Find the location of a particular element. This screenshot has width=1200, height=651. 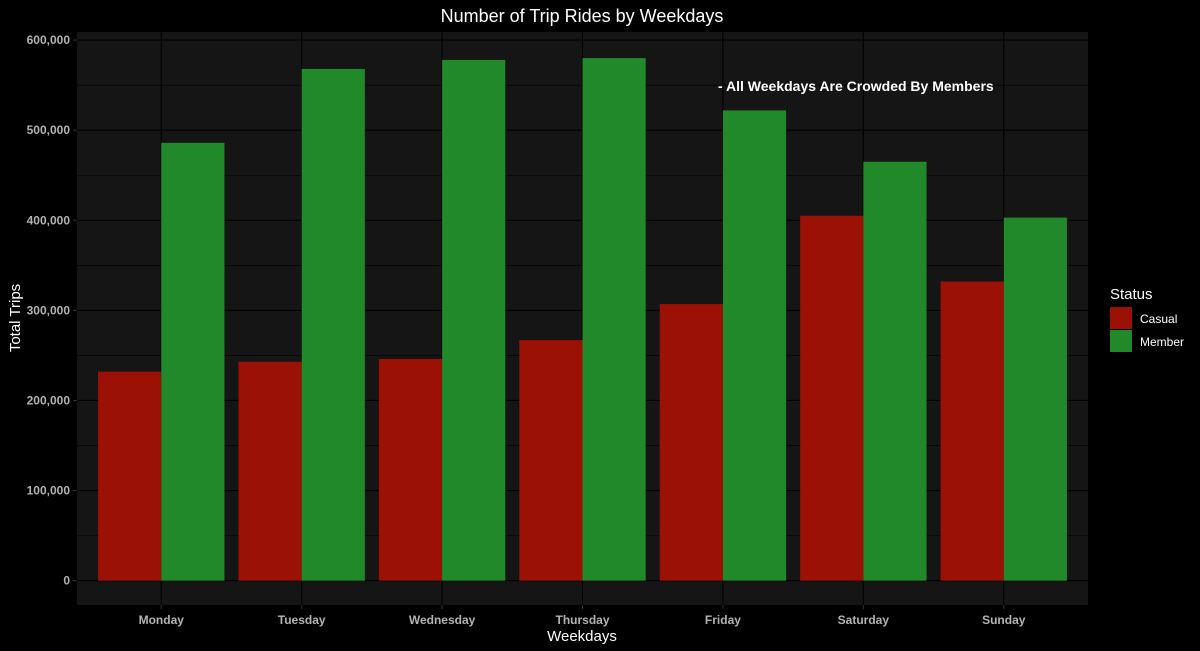

chart-title: Number of Trip Rides by Weekdays is located at coordinates (582, 16).